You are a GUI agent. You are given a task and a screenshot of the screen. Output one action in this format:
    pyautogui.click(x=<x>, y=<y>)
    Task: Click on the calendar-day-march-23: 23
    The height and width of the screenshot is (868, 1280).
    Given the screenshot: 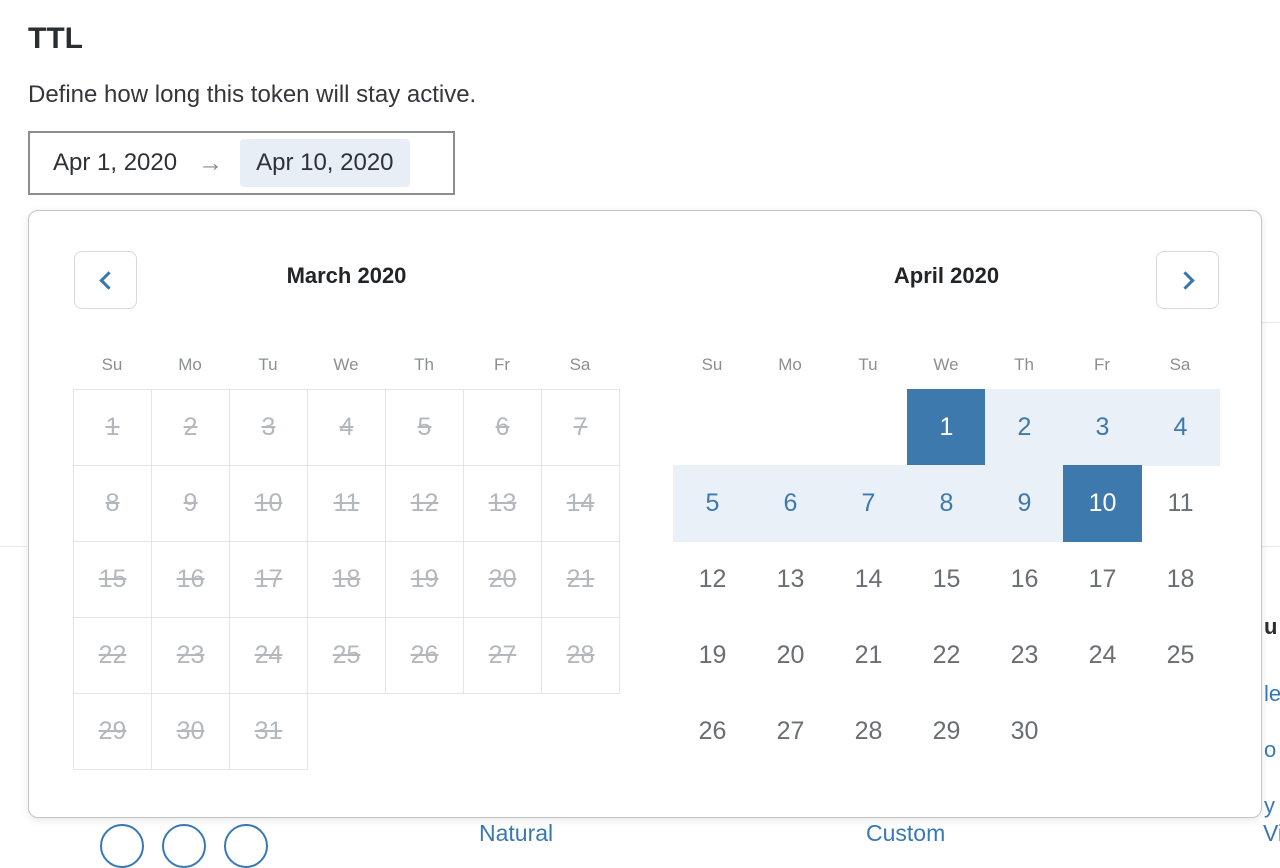 What is the action you would take?
    pyautogui.click(x=190, y=655)
    